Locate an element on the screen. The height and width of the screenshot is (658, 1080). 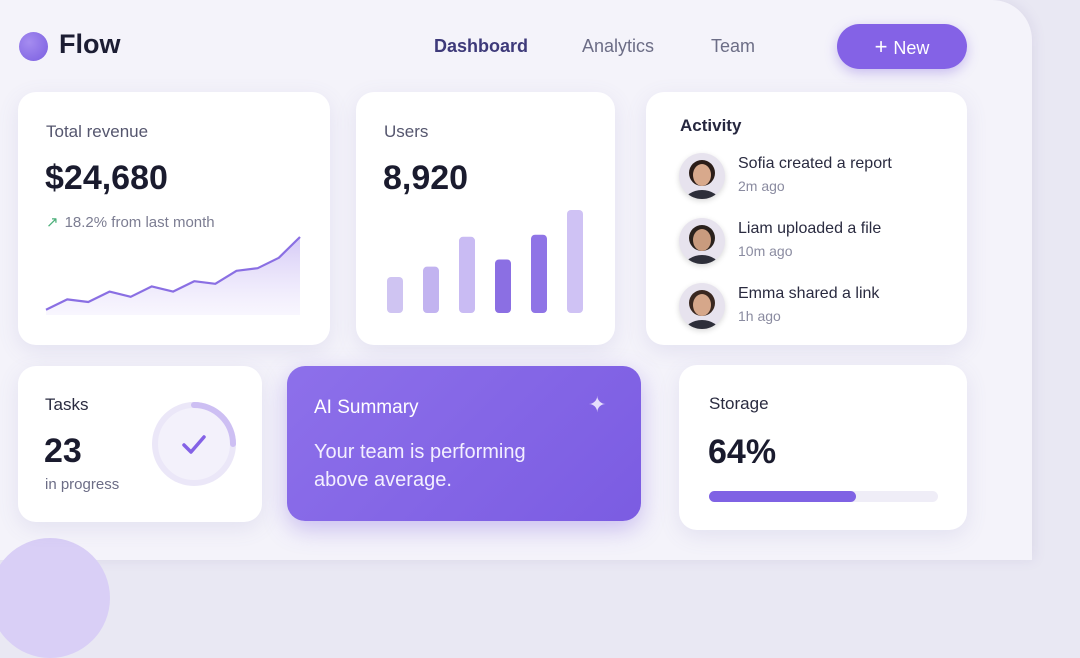
progress-fill is located at coordinates (782, 496).